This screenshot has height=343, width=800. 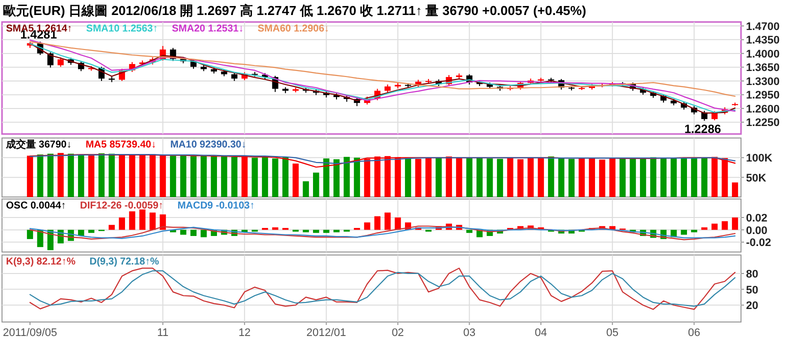 I want to click on text: SMA60 1.2906↓, so click(x=294, y=29).